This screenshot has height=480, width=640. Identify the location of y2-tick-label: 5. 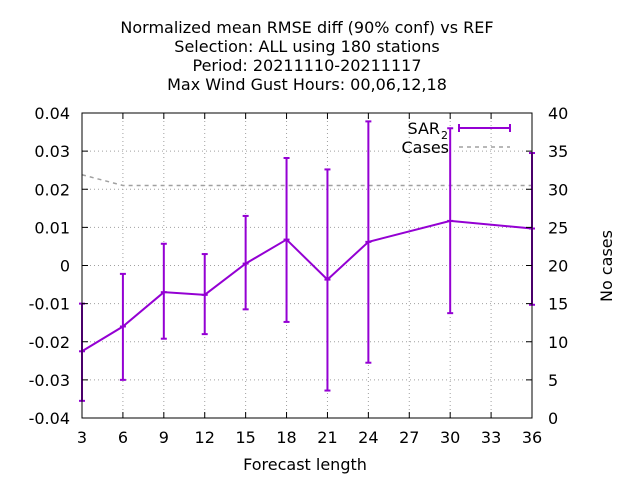
(553, 380).